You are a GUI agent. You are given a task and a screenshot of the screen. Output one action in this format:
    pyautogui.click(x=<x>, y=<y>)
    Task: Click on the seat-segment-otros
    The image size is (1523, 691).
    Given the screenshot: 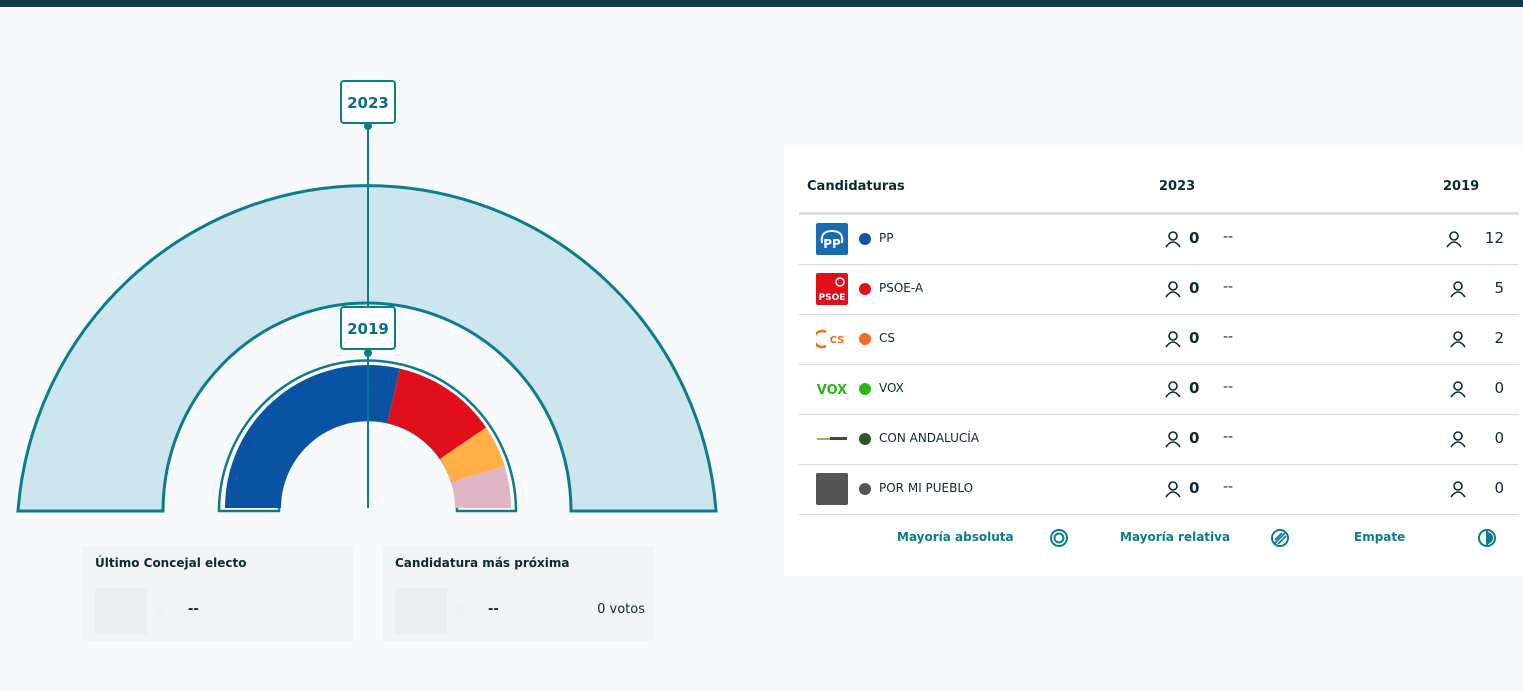 What is the action you would take?
    pyautogui.click(x=481, y=486)
    